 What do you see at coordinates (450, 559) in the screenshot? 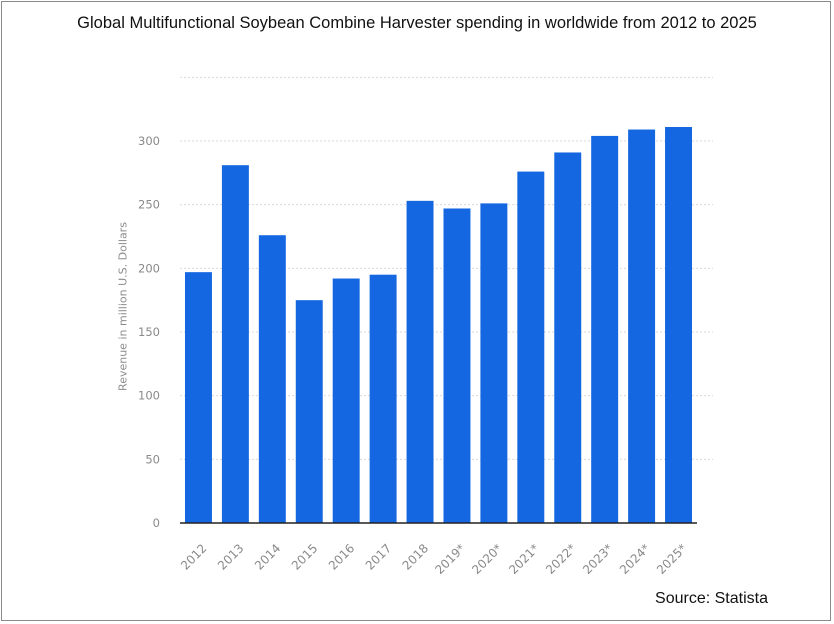
I see `x-tick-label: 2019*` at bounding box center [450, 559].